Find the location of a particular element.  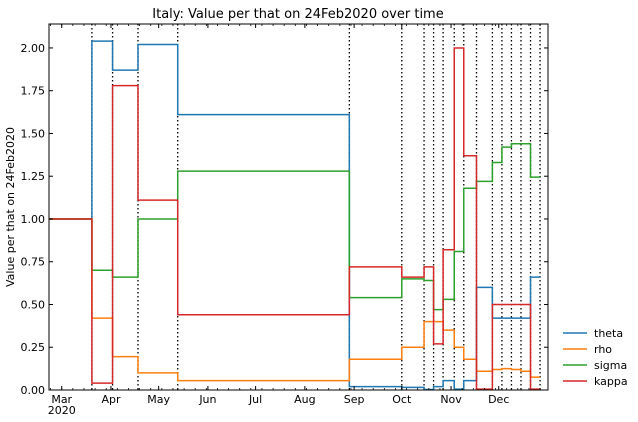

x-tick-label: Jun is located at coordinates (207, 399).